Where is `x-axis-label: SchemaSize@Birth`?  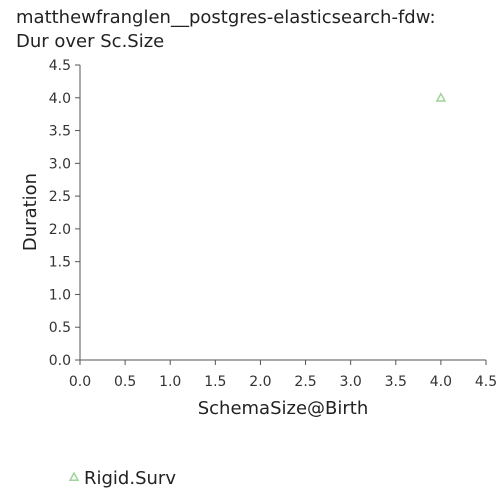 x-axis-label: SchemaSize@Birth is located at coordinates (283, 408).